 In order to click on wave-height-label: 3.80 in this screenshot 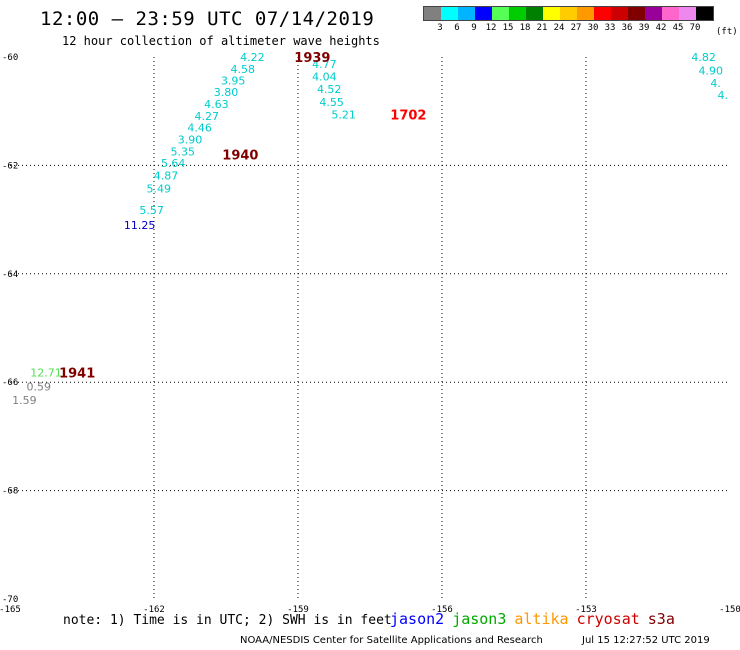, I will do `click(226, 92)`.